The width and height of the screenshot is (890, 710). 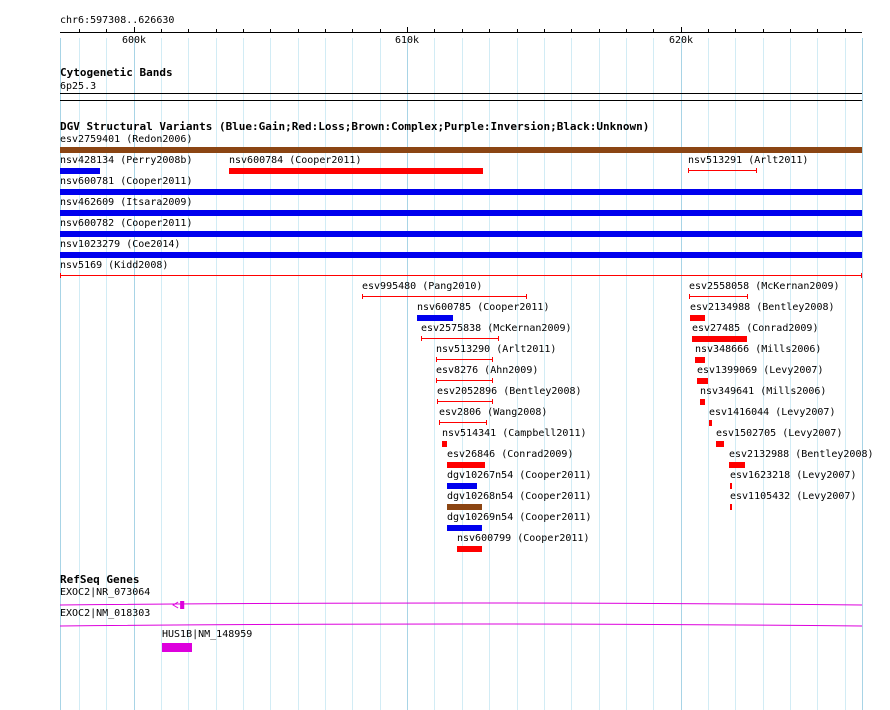 I want to click on variant-label: esv2806 (Wang2008), so click(x=493, y=412).